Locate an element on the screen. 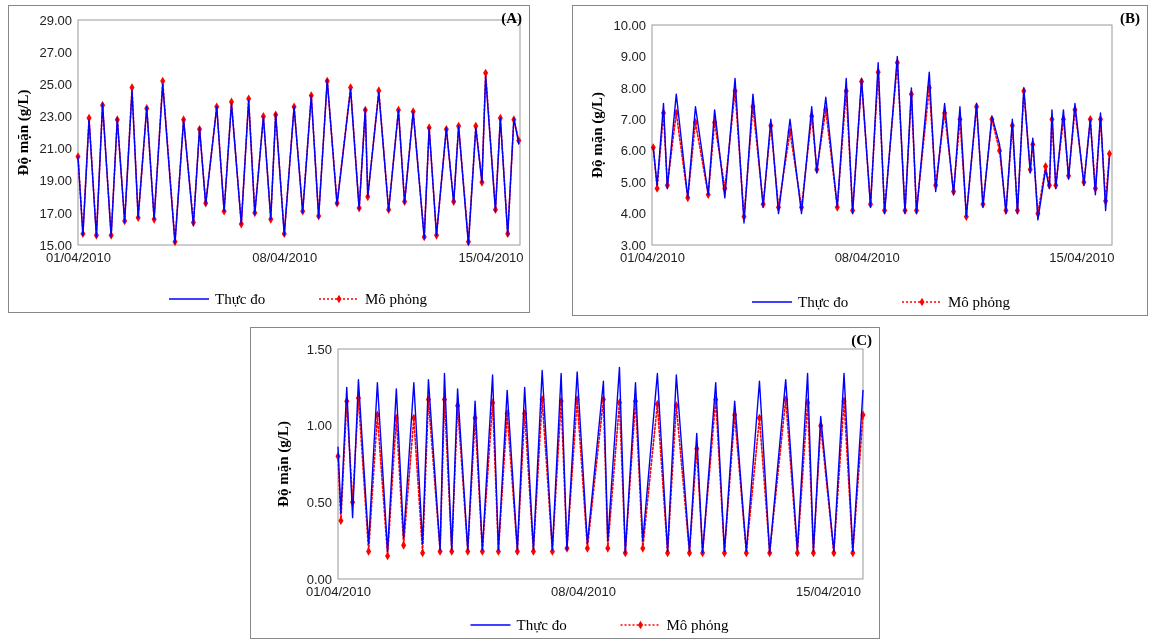  chart-title: (B) is located at coordinates (1130, 18).